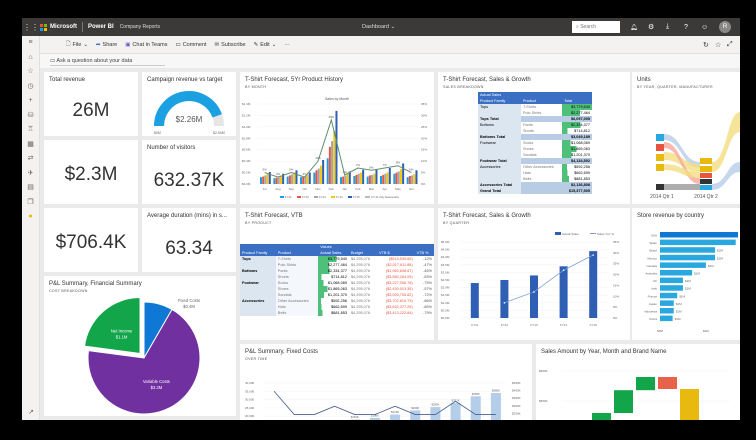  Describe the element at coordinates (730, 44) in the screenshot. I see `fullscreen-icon: ⤢` at that location.